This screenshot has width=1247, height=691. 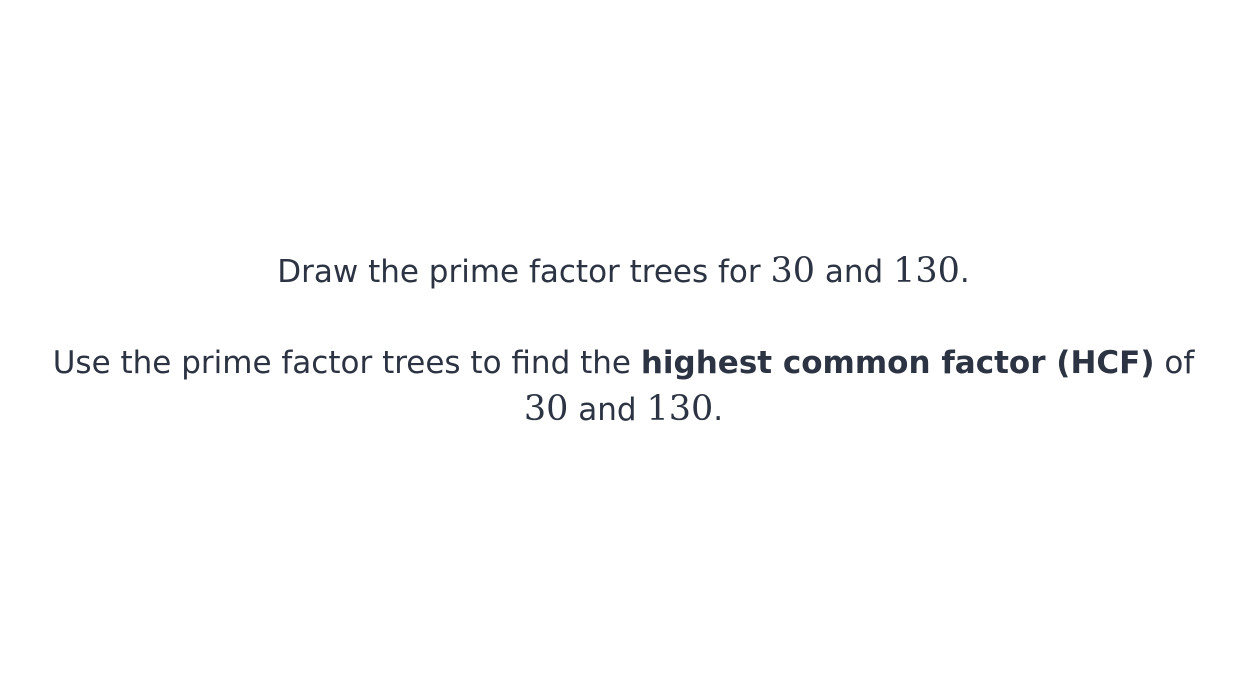 What do you see at coordinates (346, 363) in the screenshot?
I see `instruction-text: Use the prime factor trees to find the` at bounding box center [346, 363].